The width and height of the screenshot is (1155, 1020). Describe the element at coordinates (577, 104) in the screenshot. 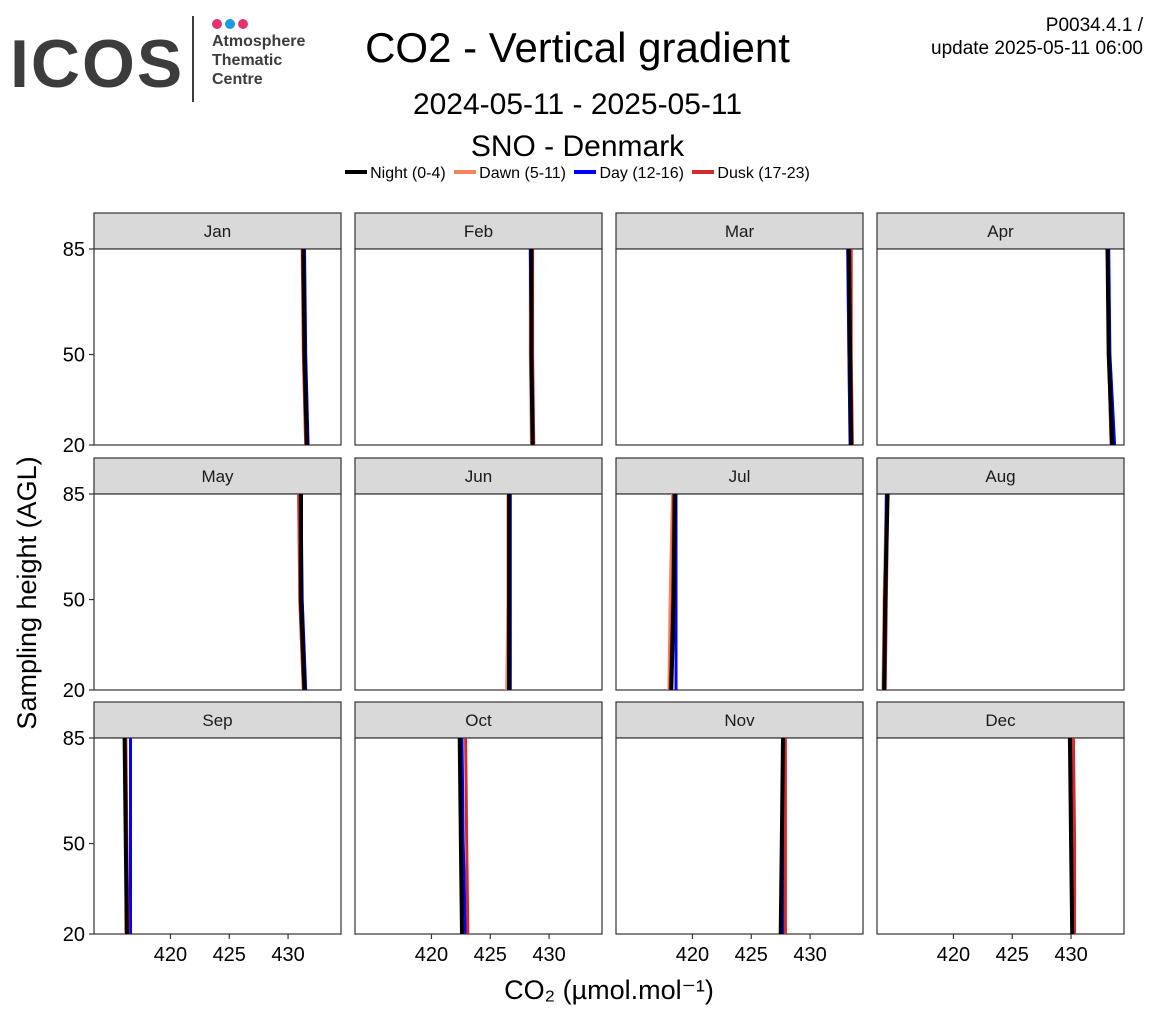

I see `chart-date-range: 2024-05-11 - 2025-05-11` at that location.